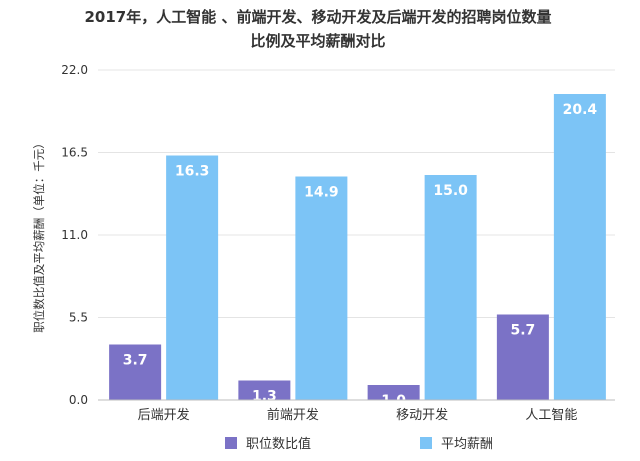 This screenshot has width=640, height=461. I want to click on data-label: 15.0, so click(450, 191).